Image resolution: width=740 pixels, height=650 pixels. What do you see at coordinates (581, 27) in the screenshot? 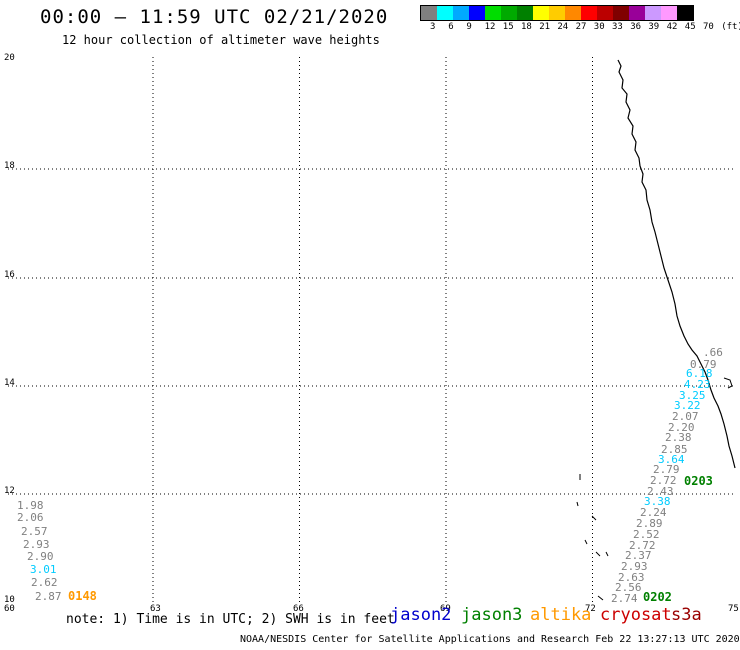
I see `legend-label: 27` at bounding box center [581, 27].